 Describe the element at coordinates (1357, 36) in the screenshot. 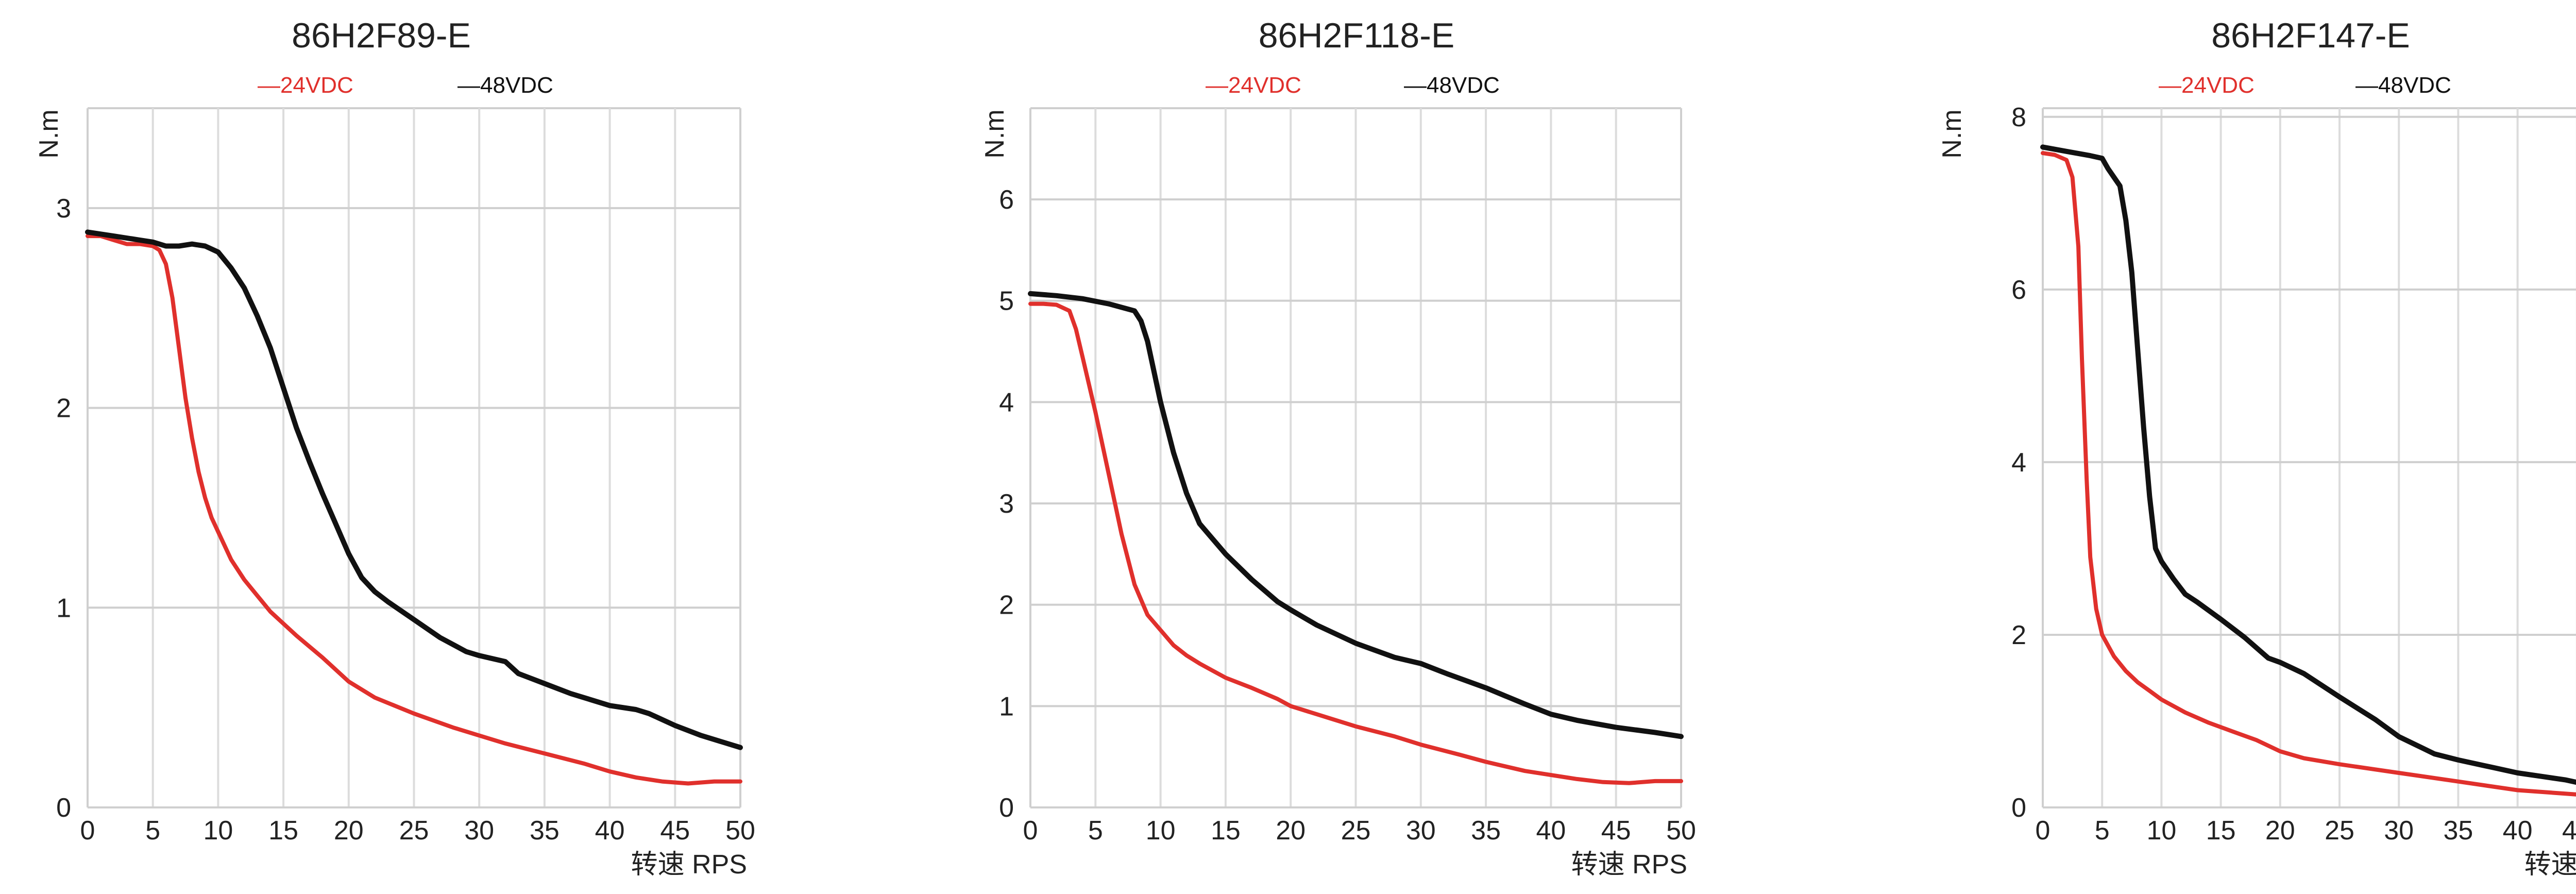

I see `chart-title: 86H2F118-E` at that location.